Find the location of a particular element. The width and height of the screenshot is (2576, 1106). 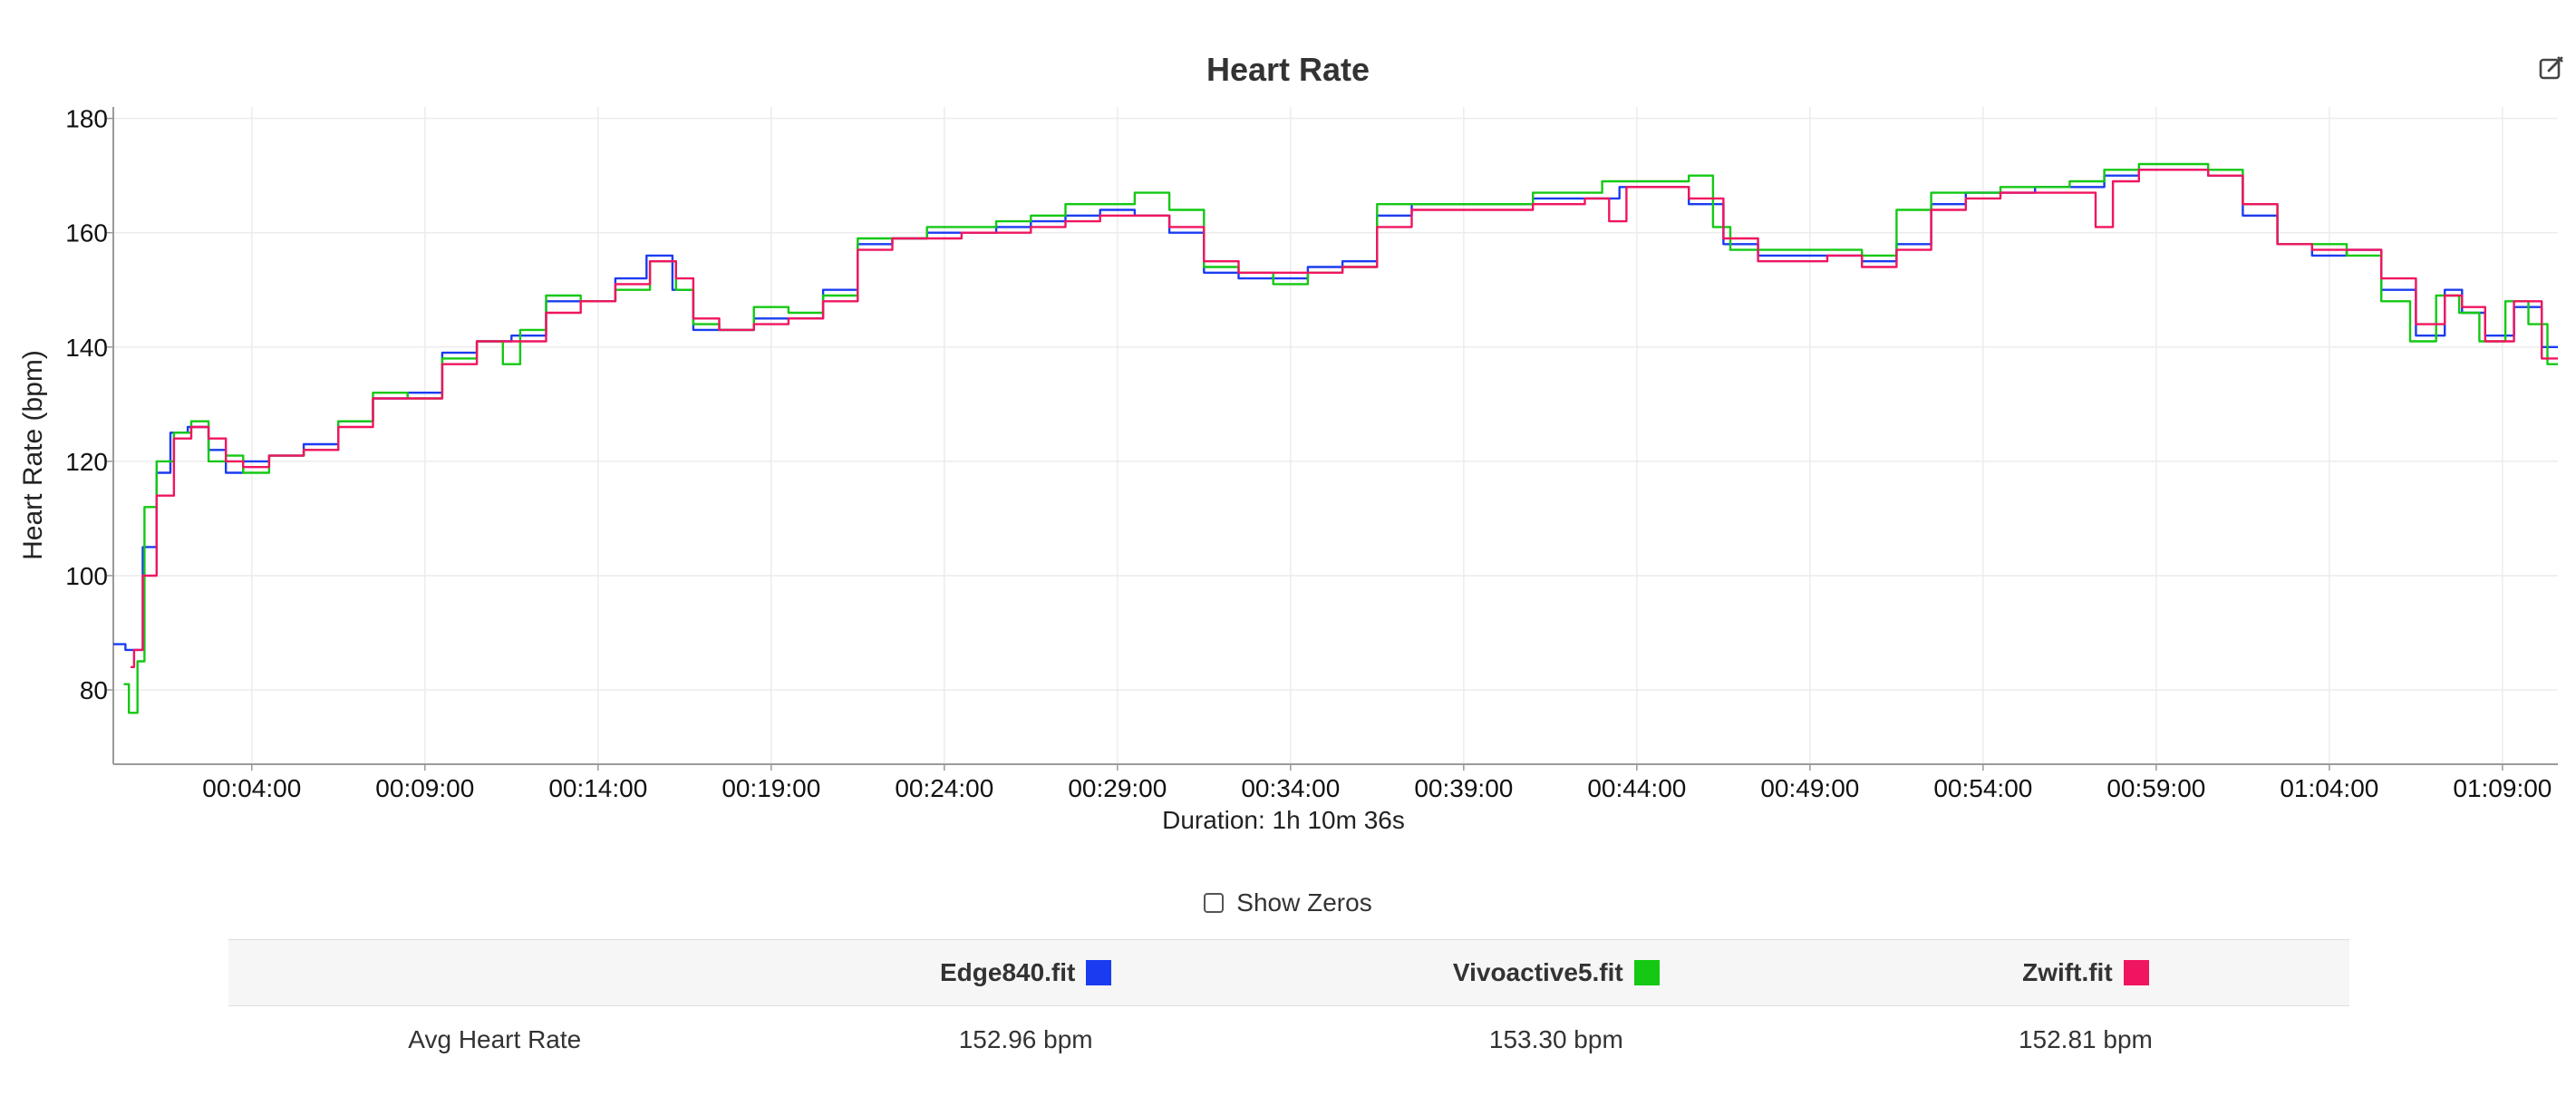

x-tick-label: 00:04:00 is located at coordinates (251, 788).